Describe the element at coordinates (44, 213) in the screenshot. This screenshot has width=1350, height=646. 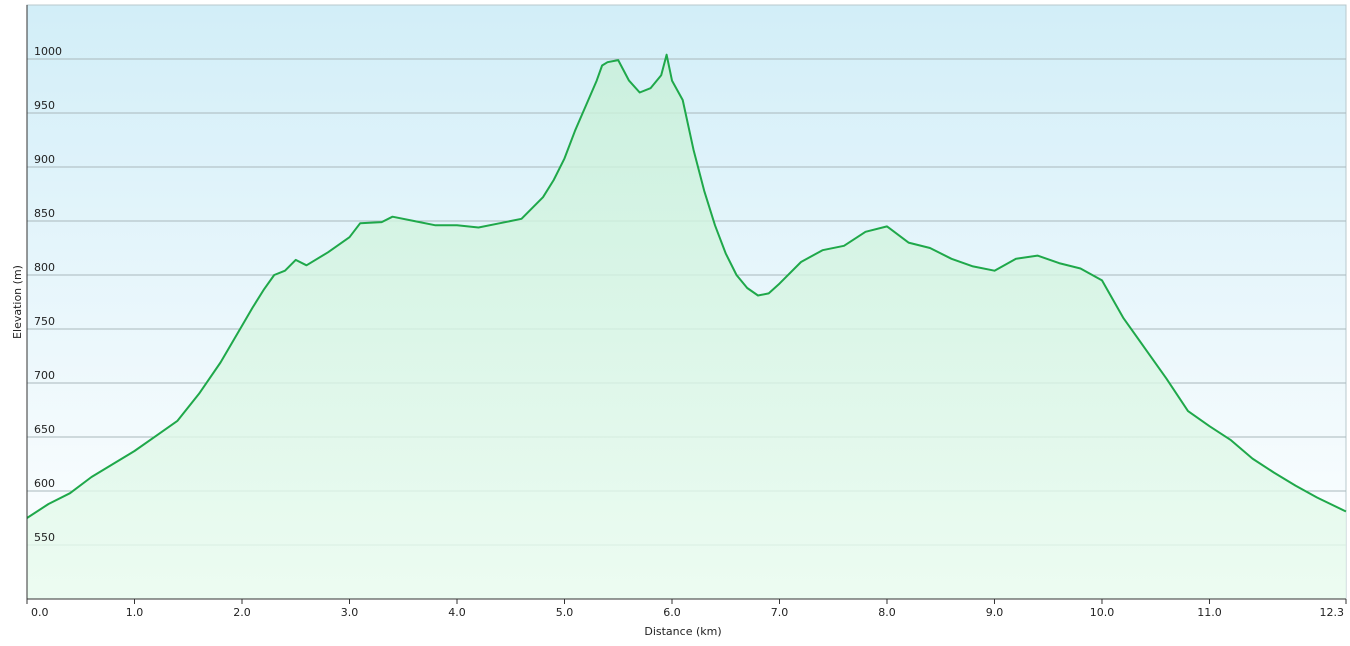
I see `y-tick-label: 850` at that location.